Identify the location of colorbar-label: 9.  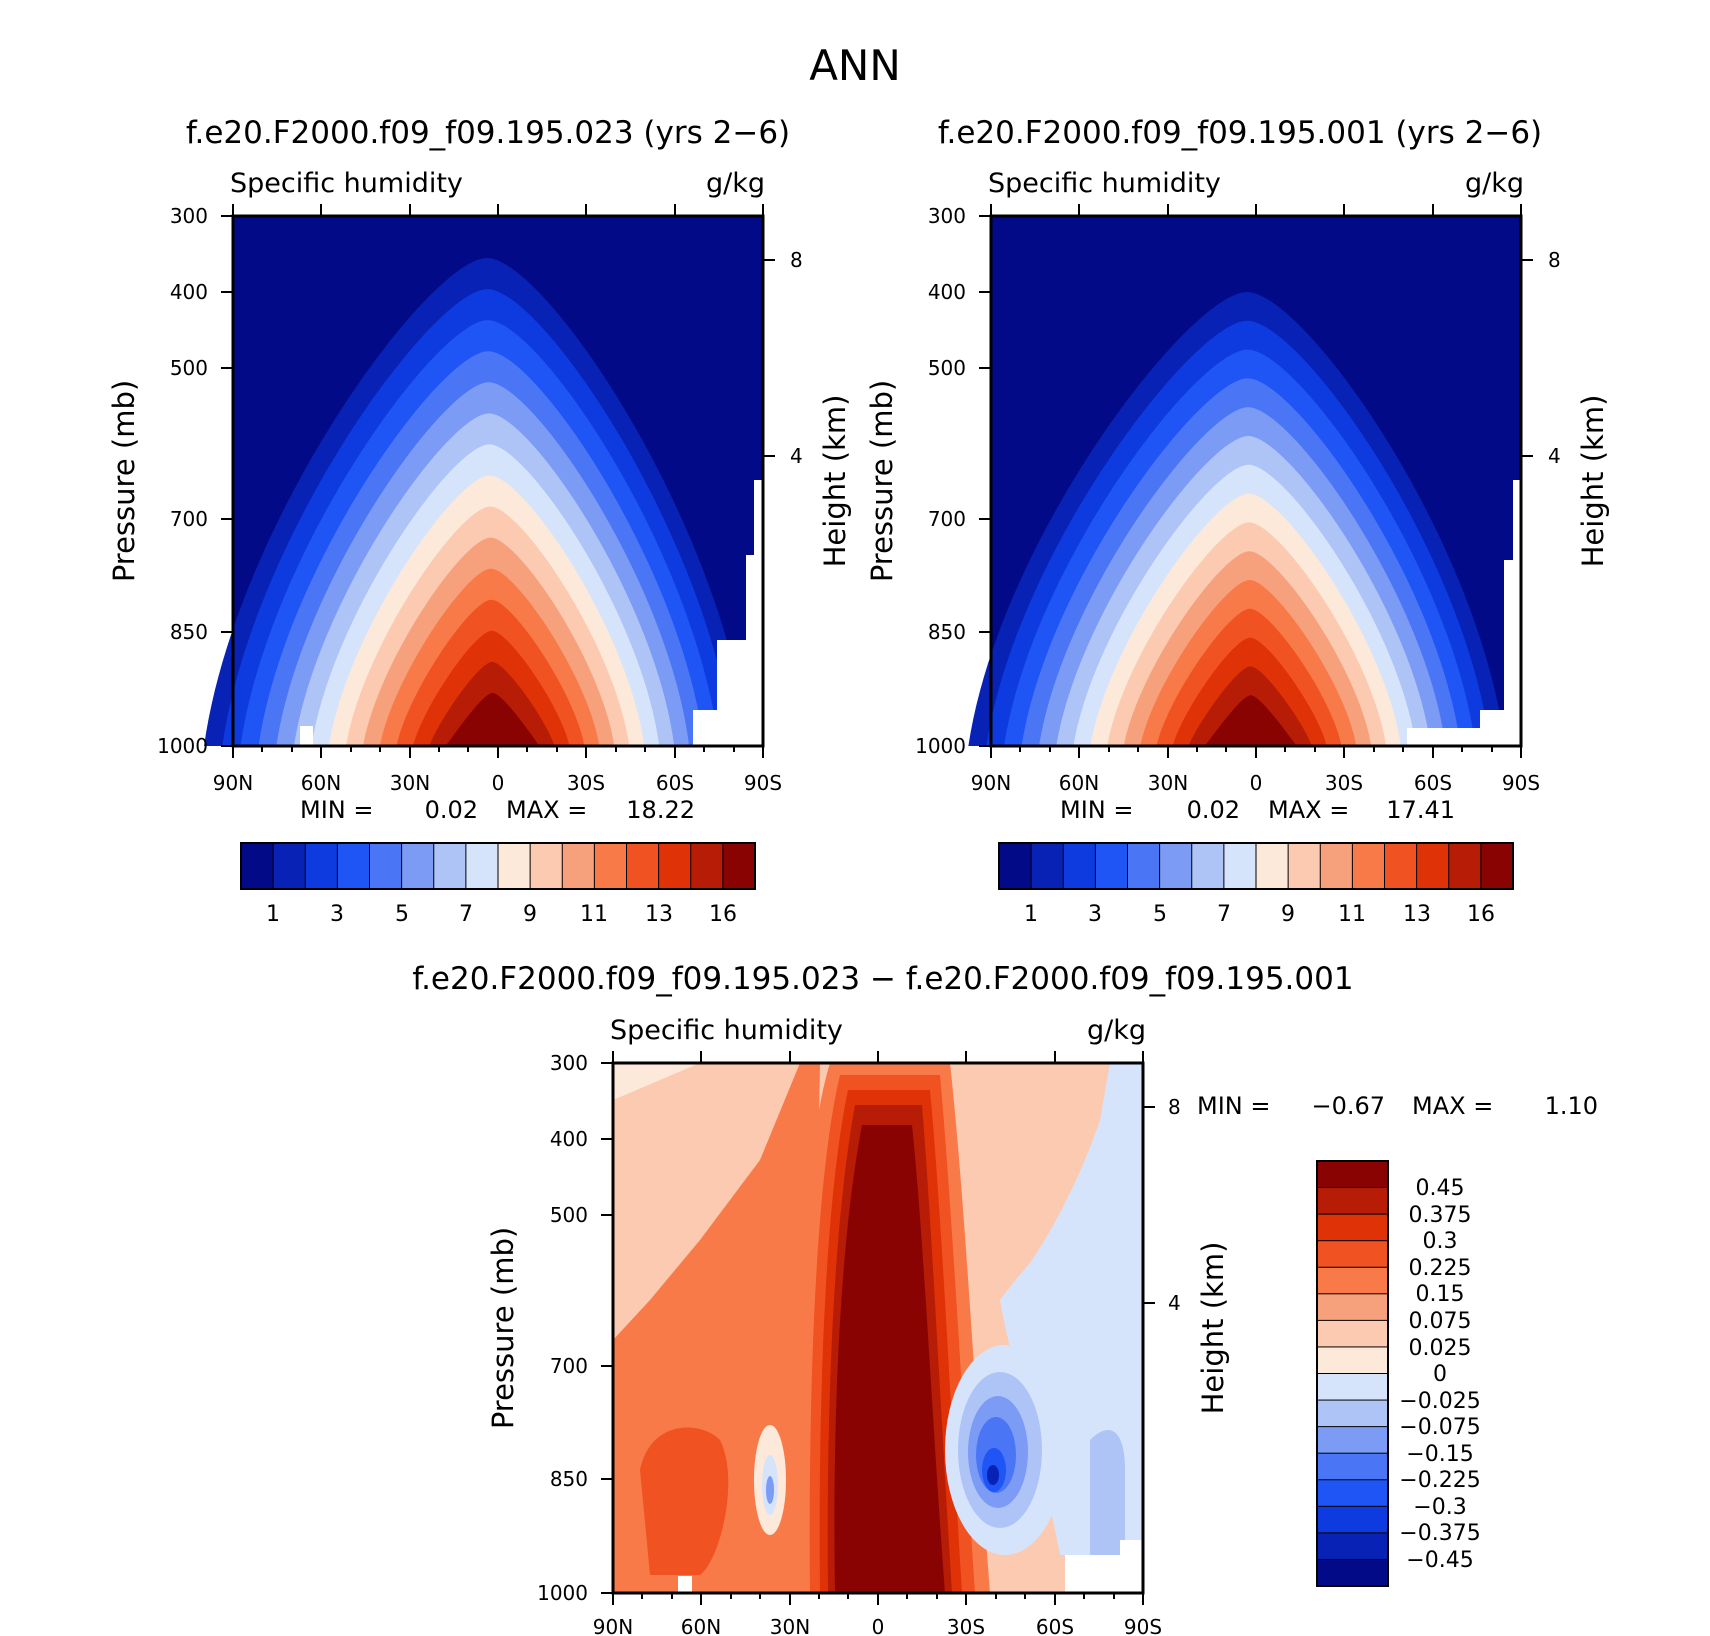
(1288, 914).